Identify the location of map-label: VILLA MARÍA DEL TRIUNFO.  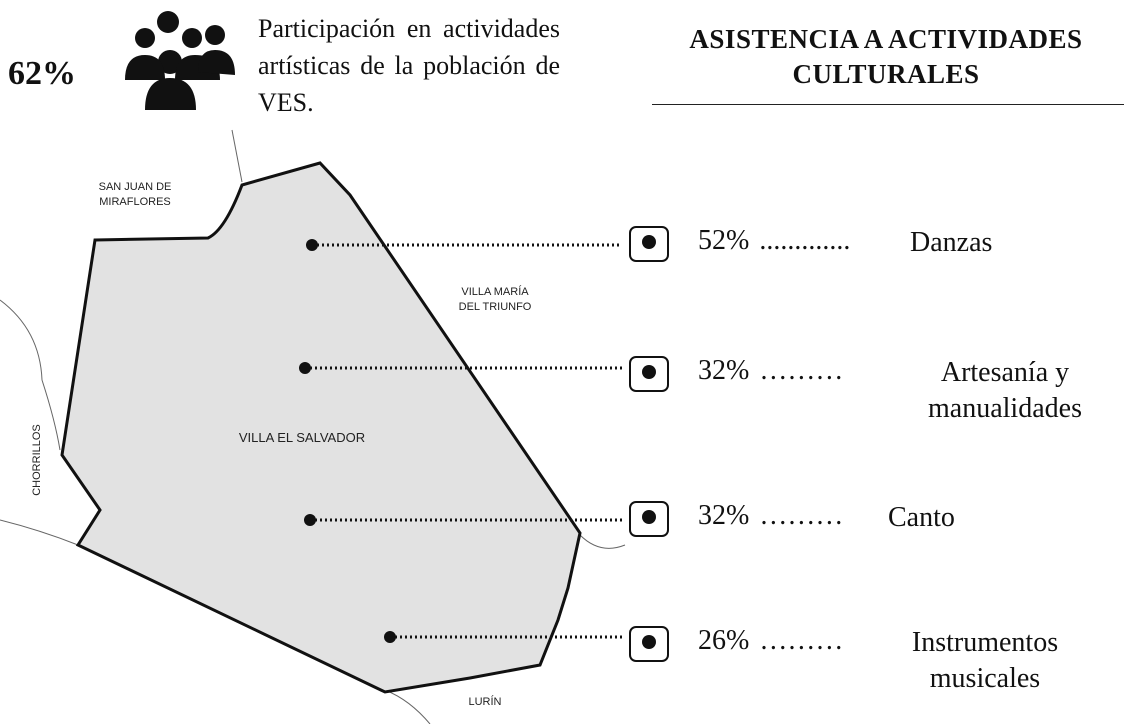
(495, 299).